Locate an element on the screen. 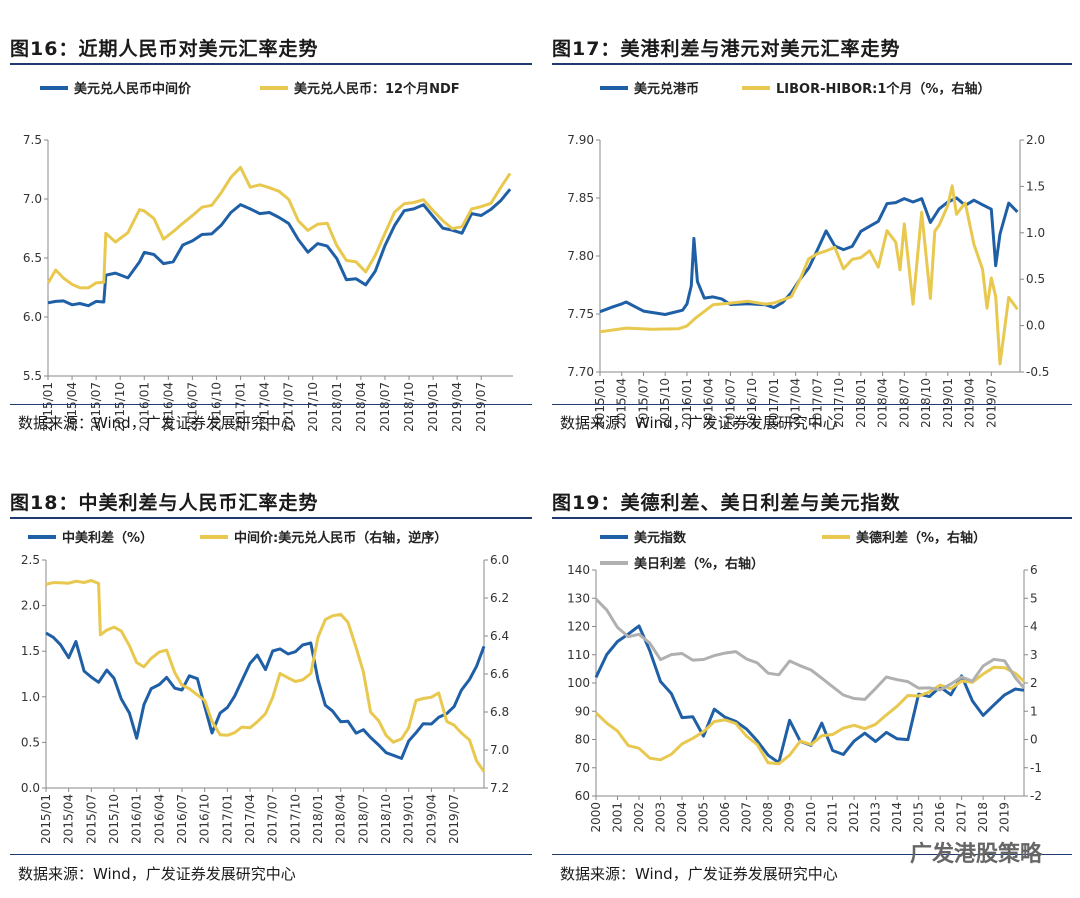 The image size is (1080, 898). x-tick-label: 2017 is located at coordinates (962, 817).